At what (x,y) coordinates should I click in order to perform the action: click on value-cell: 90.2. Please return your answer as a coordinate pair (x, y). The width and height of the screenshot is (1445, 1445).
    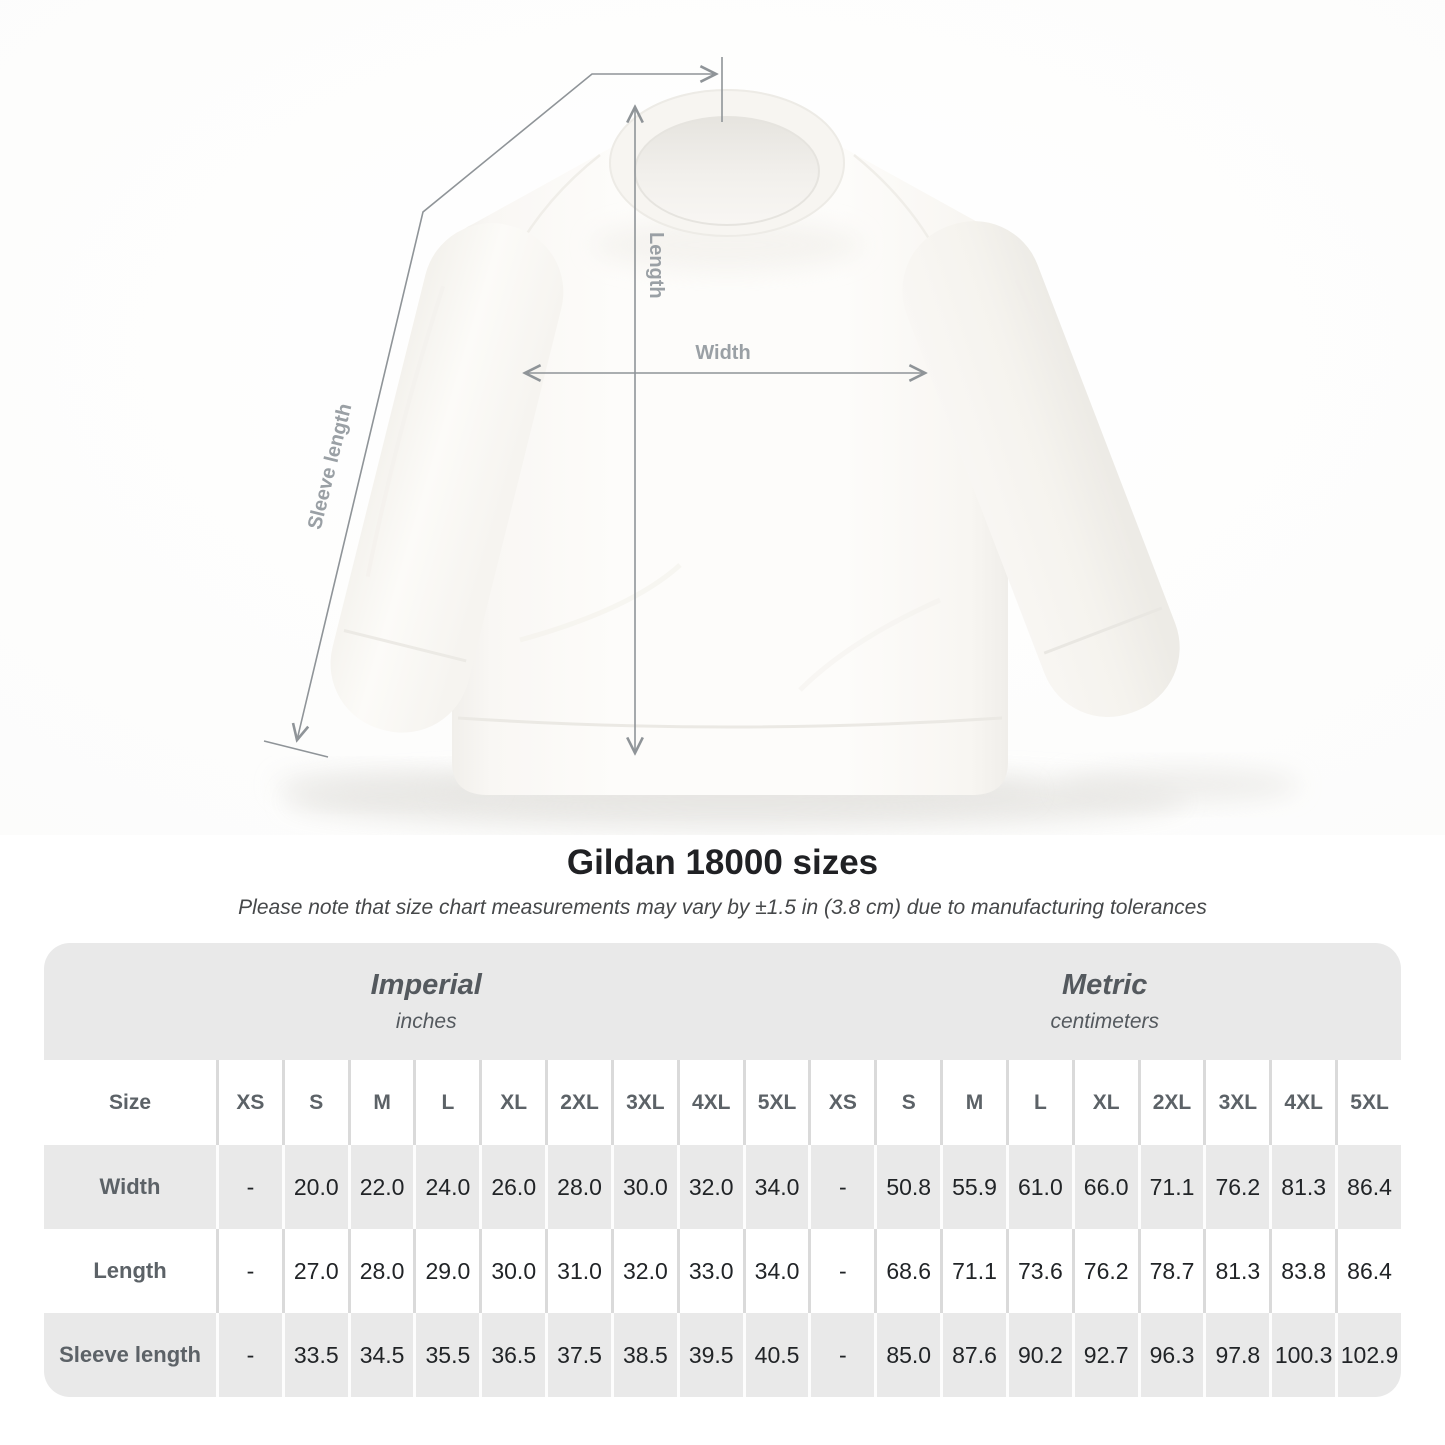
    Looking at the image, I should click on (1038, 1355).